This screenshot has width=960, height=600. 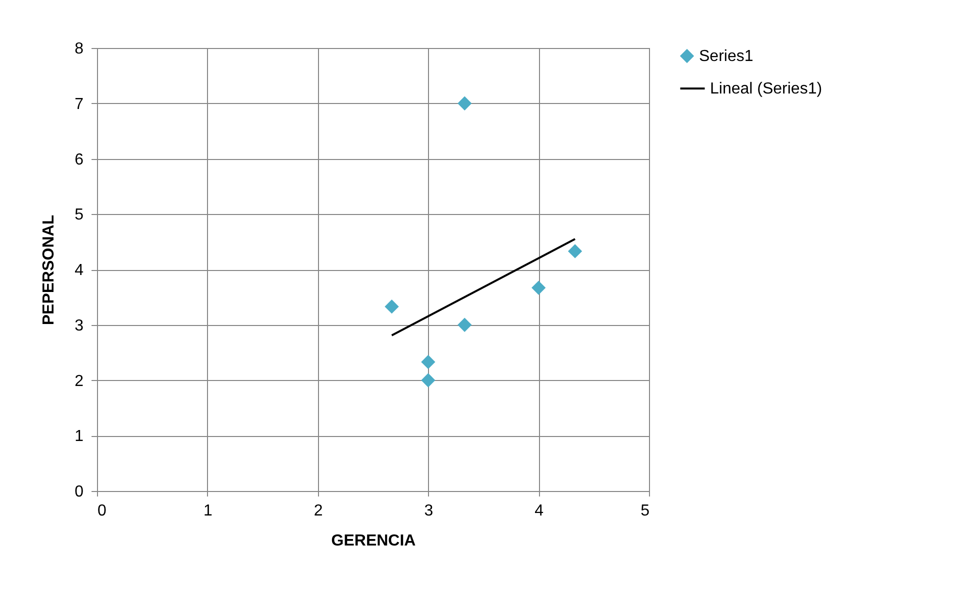 What do you see at coordinates (766, 89) in the screenshot?
I see `legend-label: Lineal (Series1)` at bounding box center [766, 89].